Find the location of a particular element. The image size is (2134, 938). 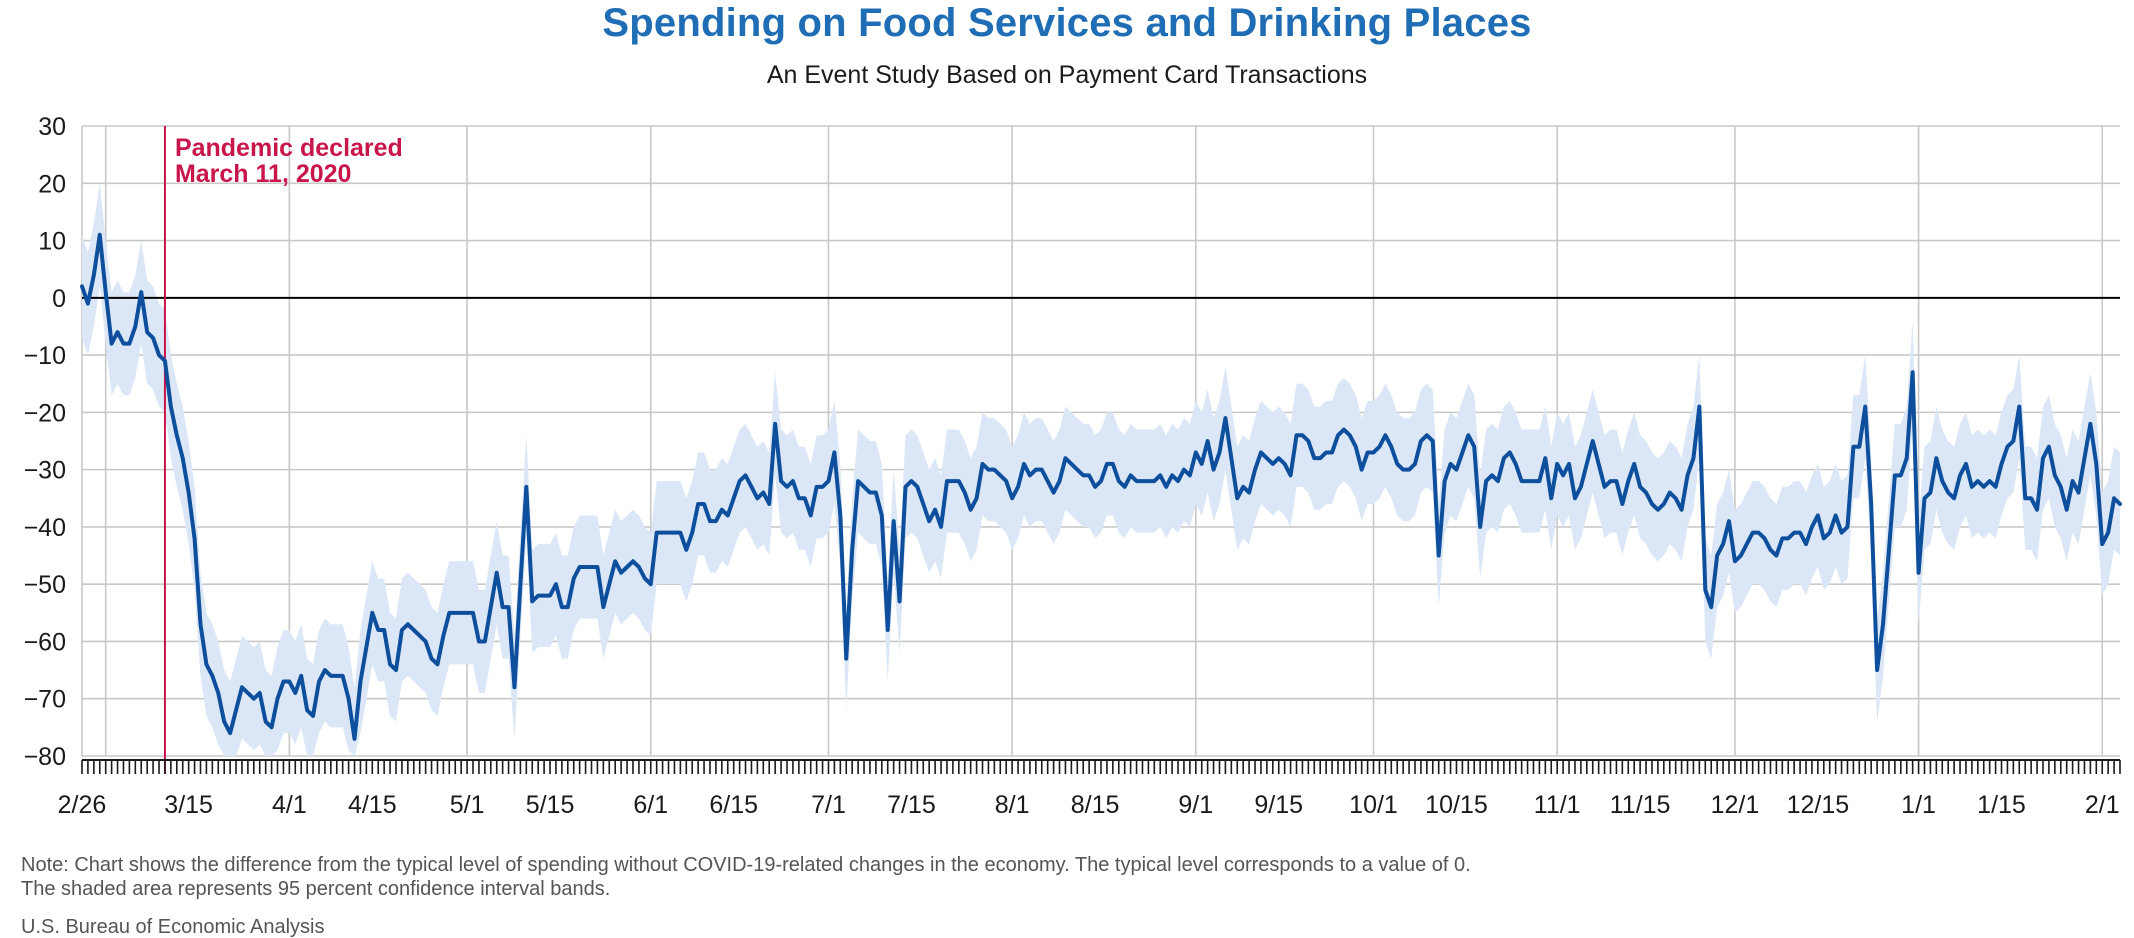

x-tick-label: 4/15 is located at coordinates (372, 805).